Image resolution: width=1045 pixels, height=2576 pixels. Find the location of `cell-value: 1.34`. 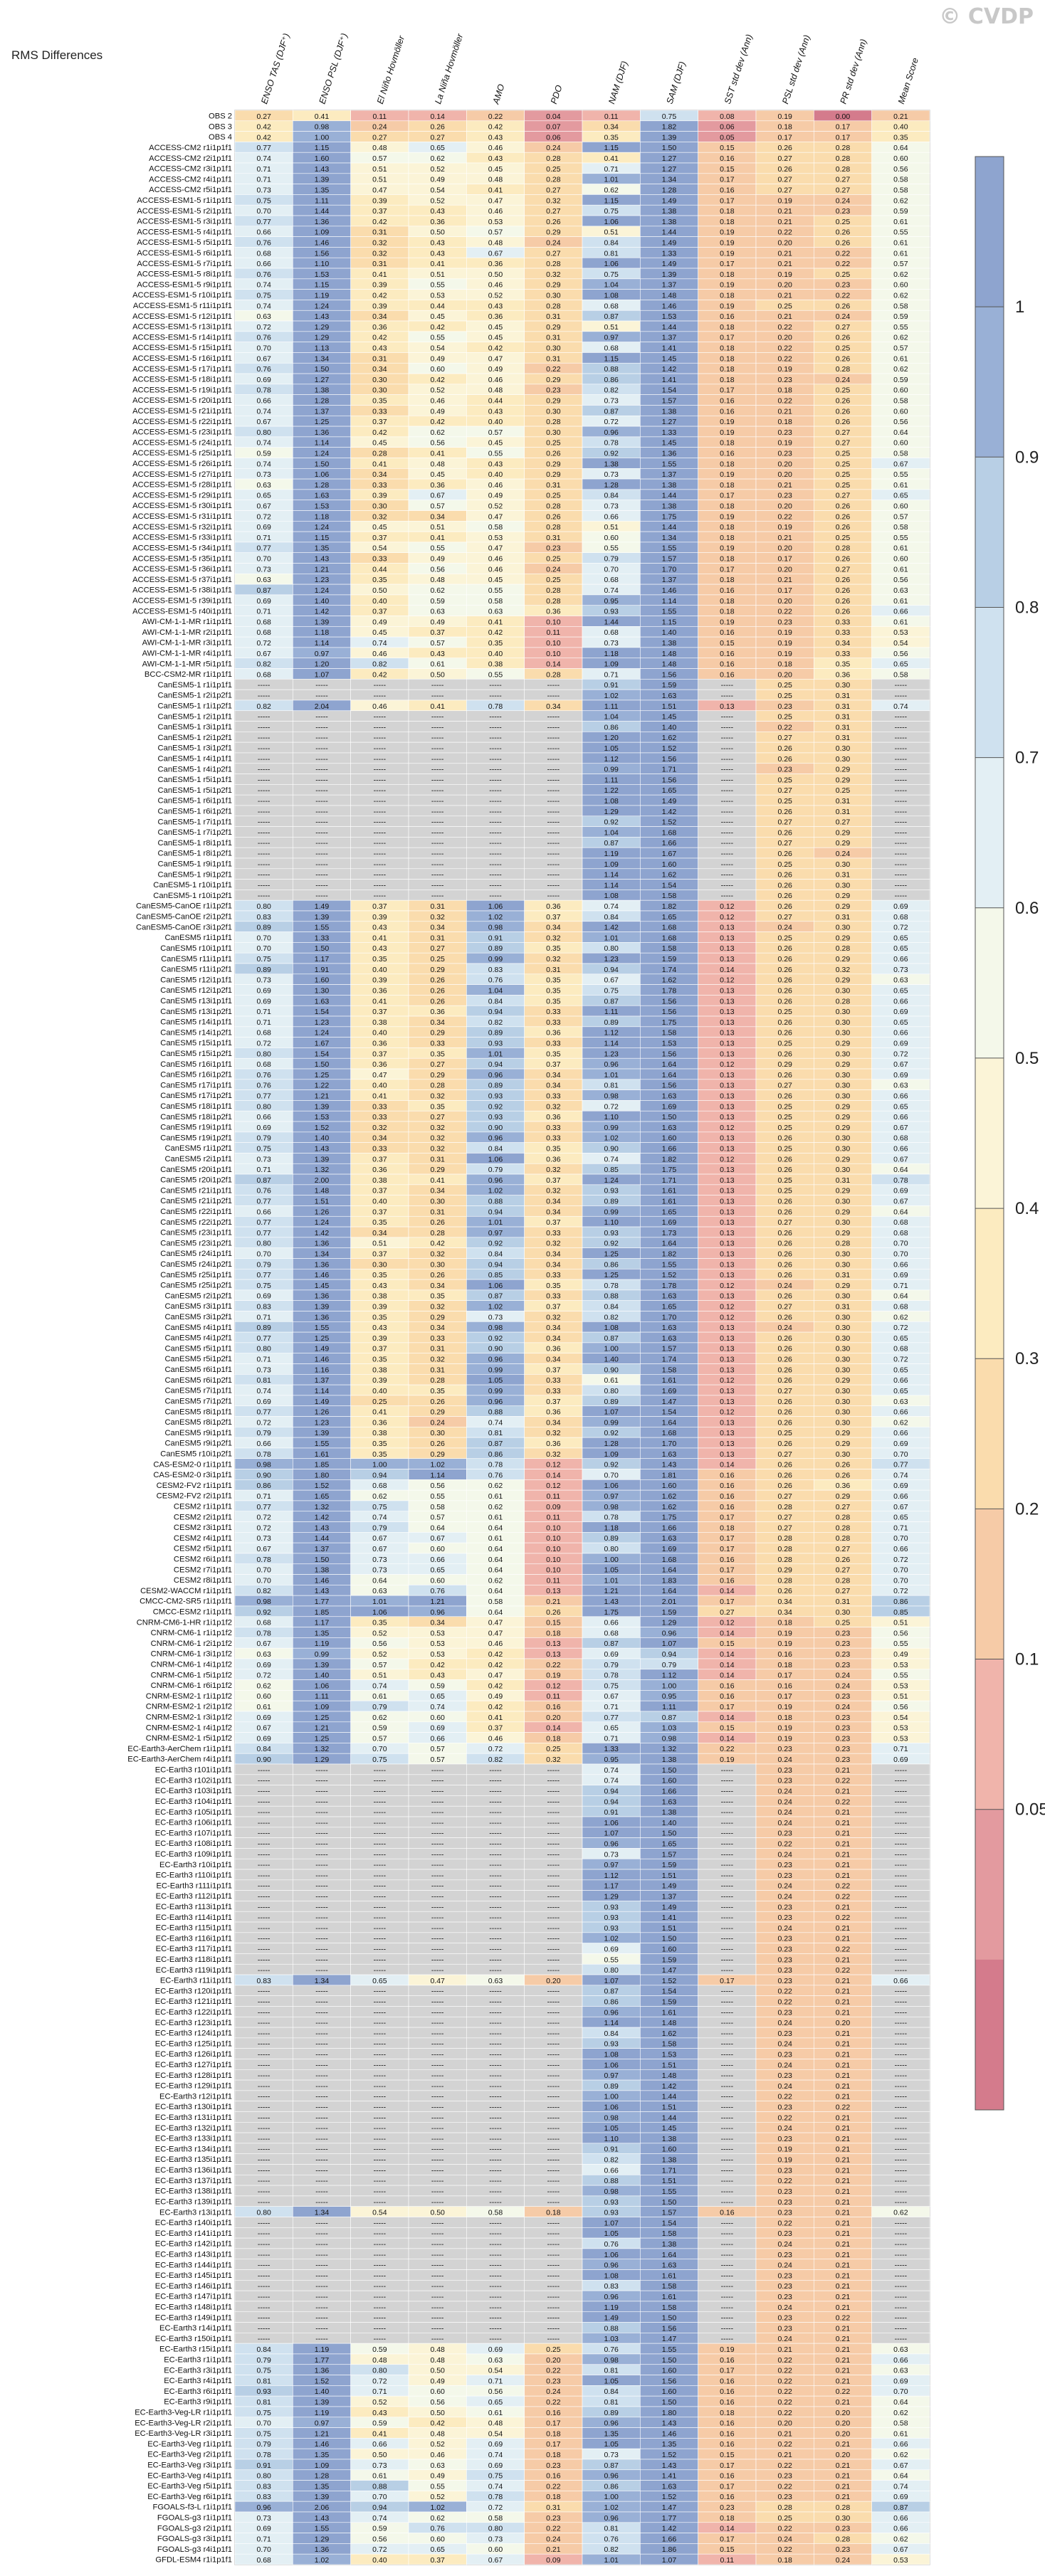

cell-value: 1.34 is located at coordinates (669, 180).